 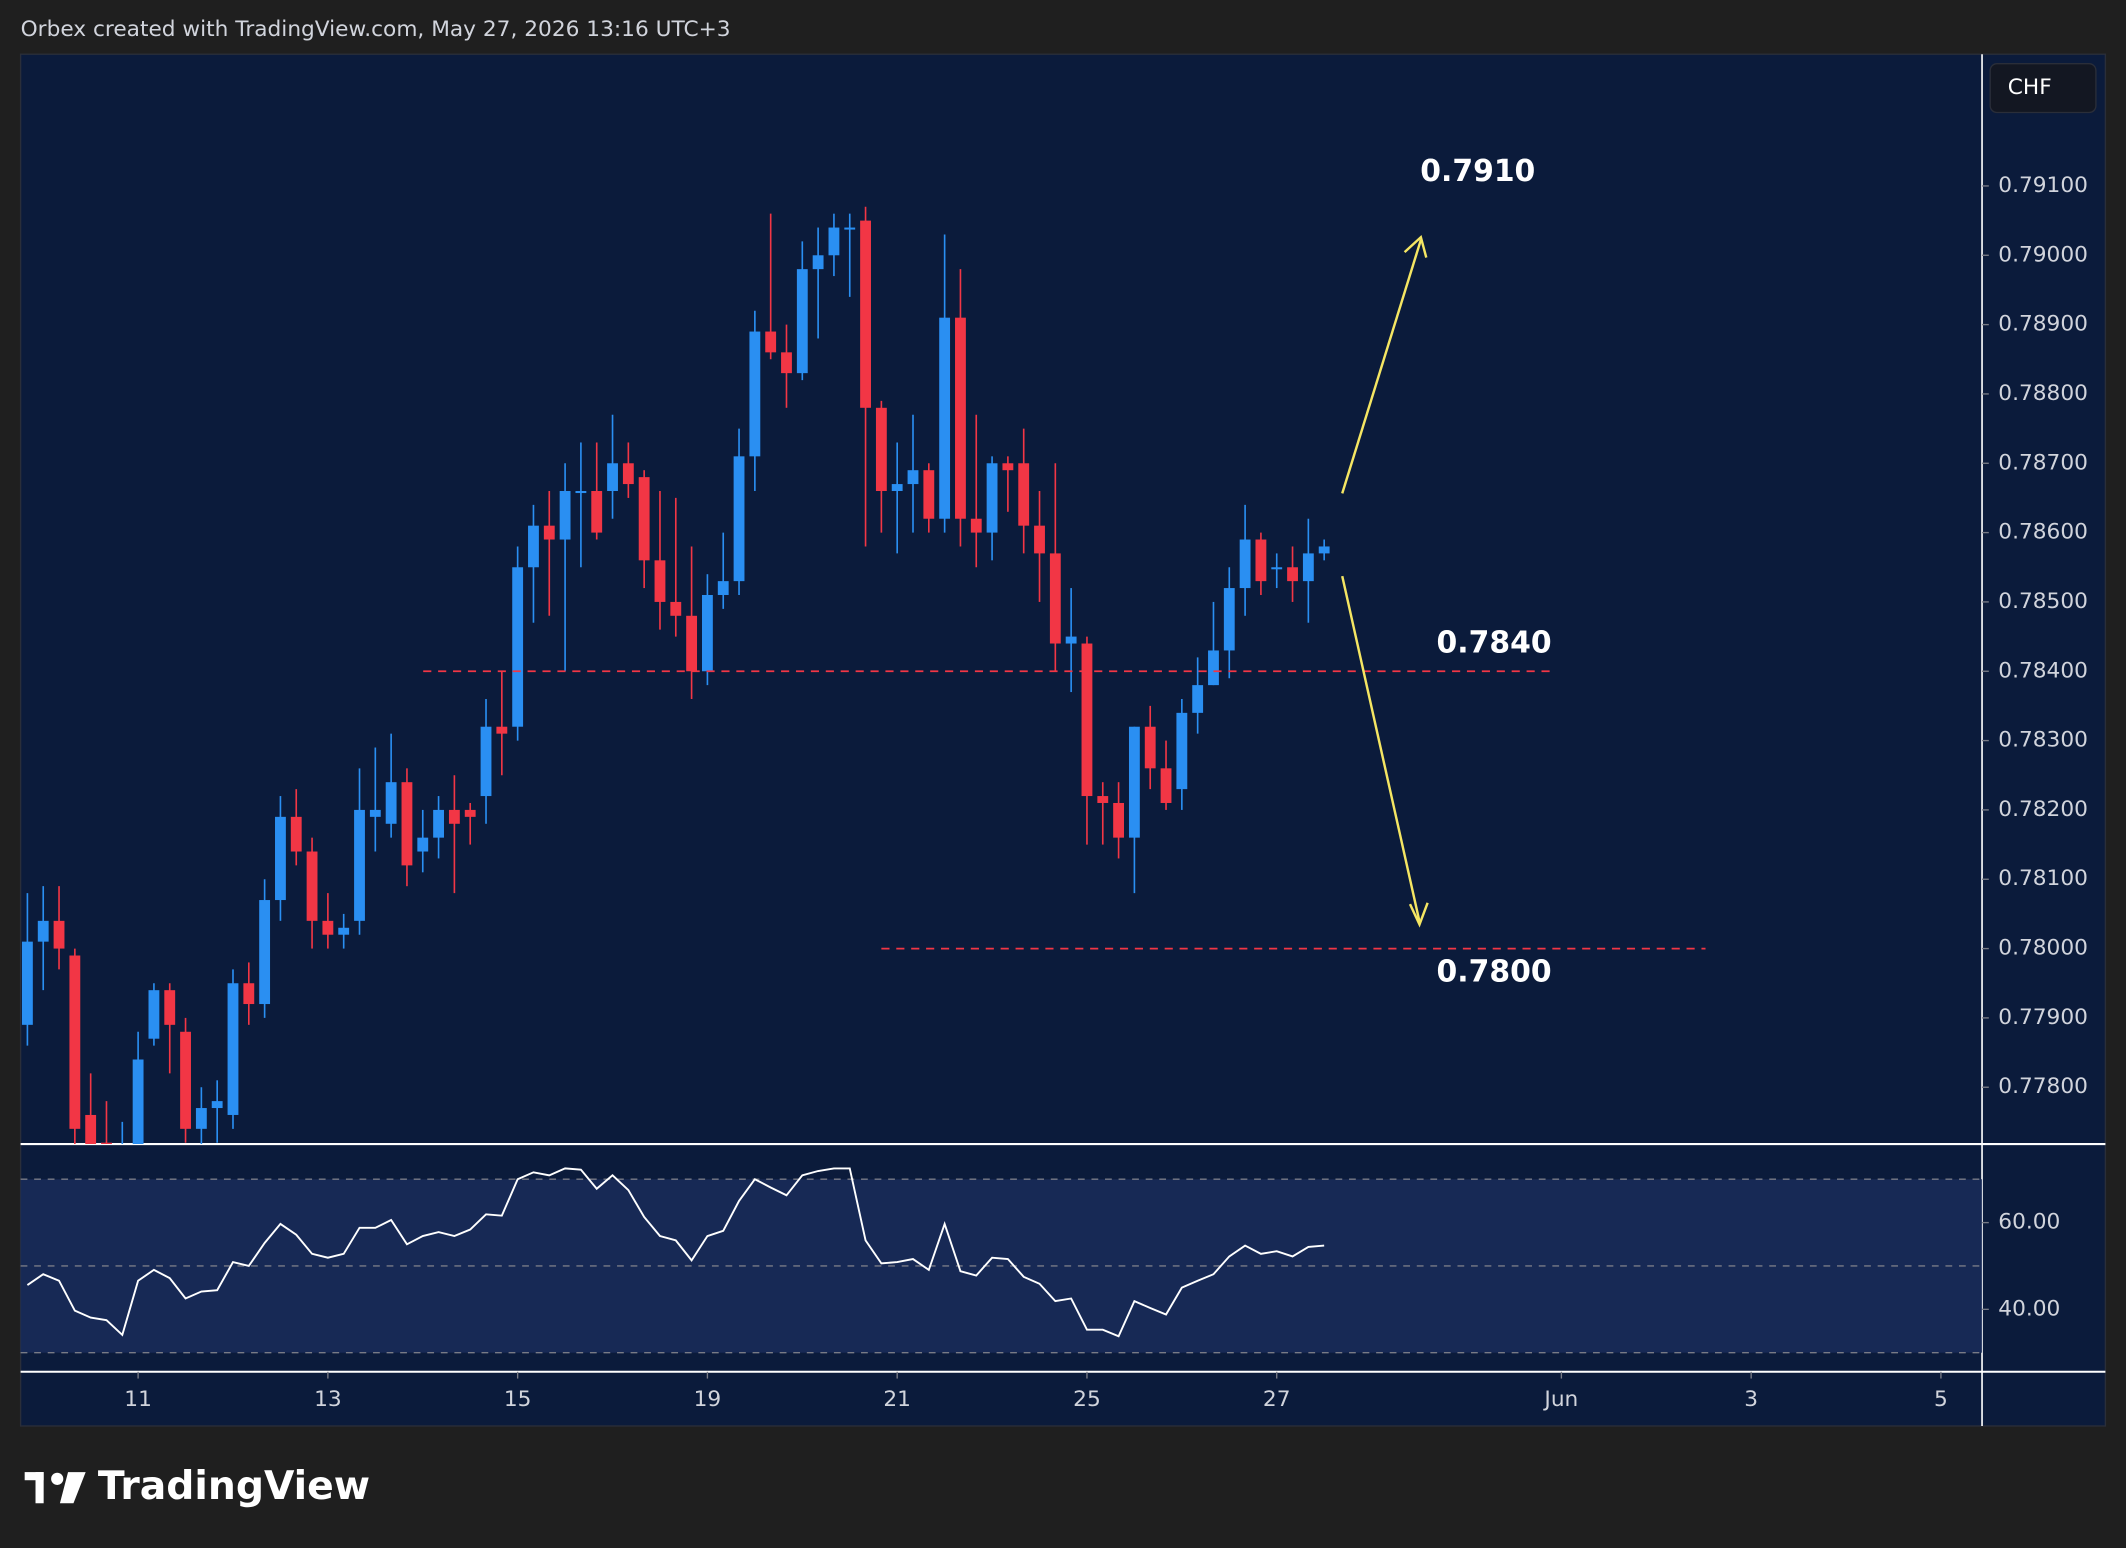 What do you see at coordinates (1415, 246) in the screenshot?
I see `arrow-up-head` at bounding box center [1415, 246].